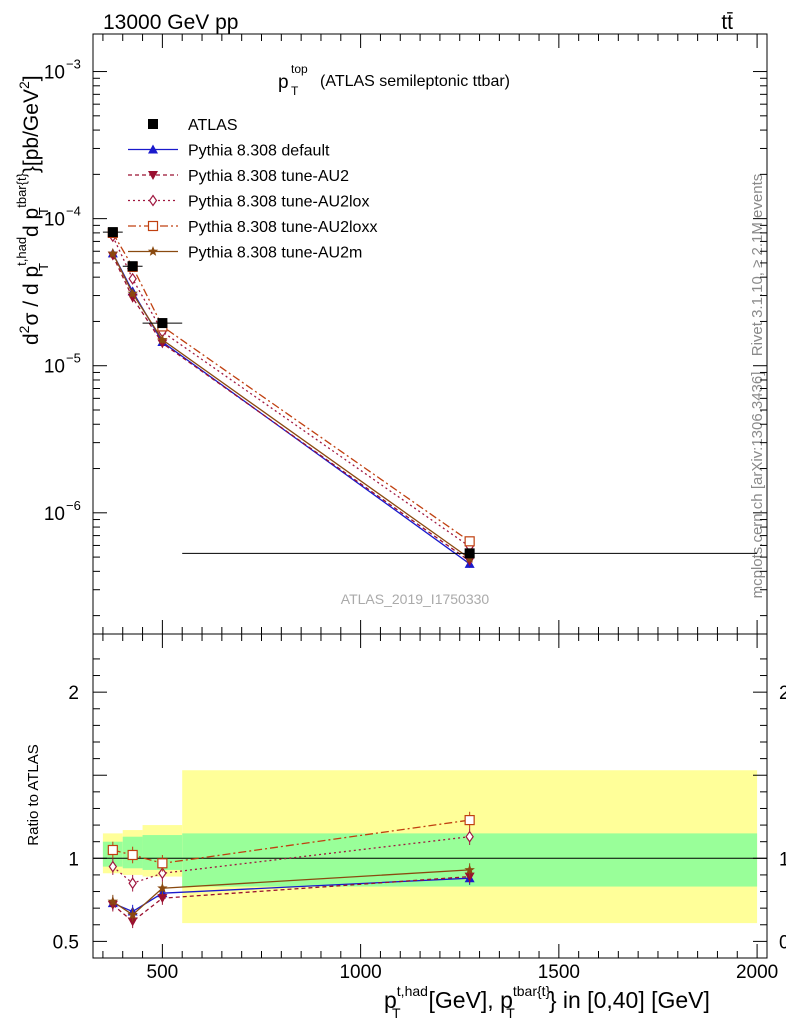  What do you see at coordinates (782, 693) in the screenshot?
I see `ratio-y-tick-label-right: 2` at bounding box center [782, 693].